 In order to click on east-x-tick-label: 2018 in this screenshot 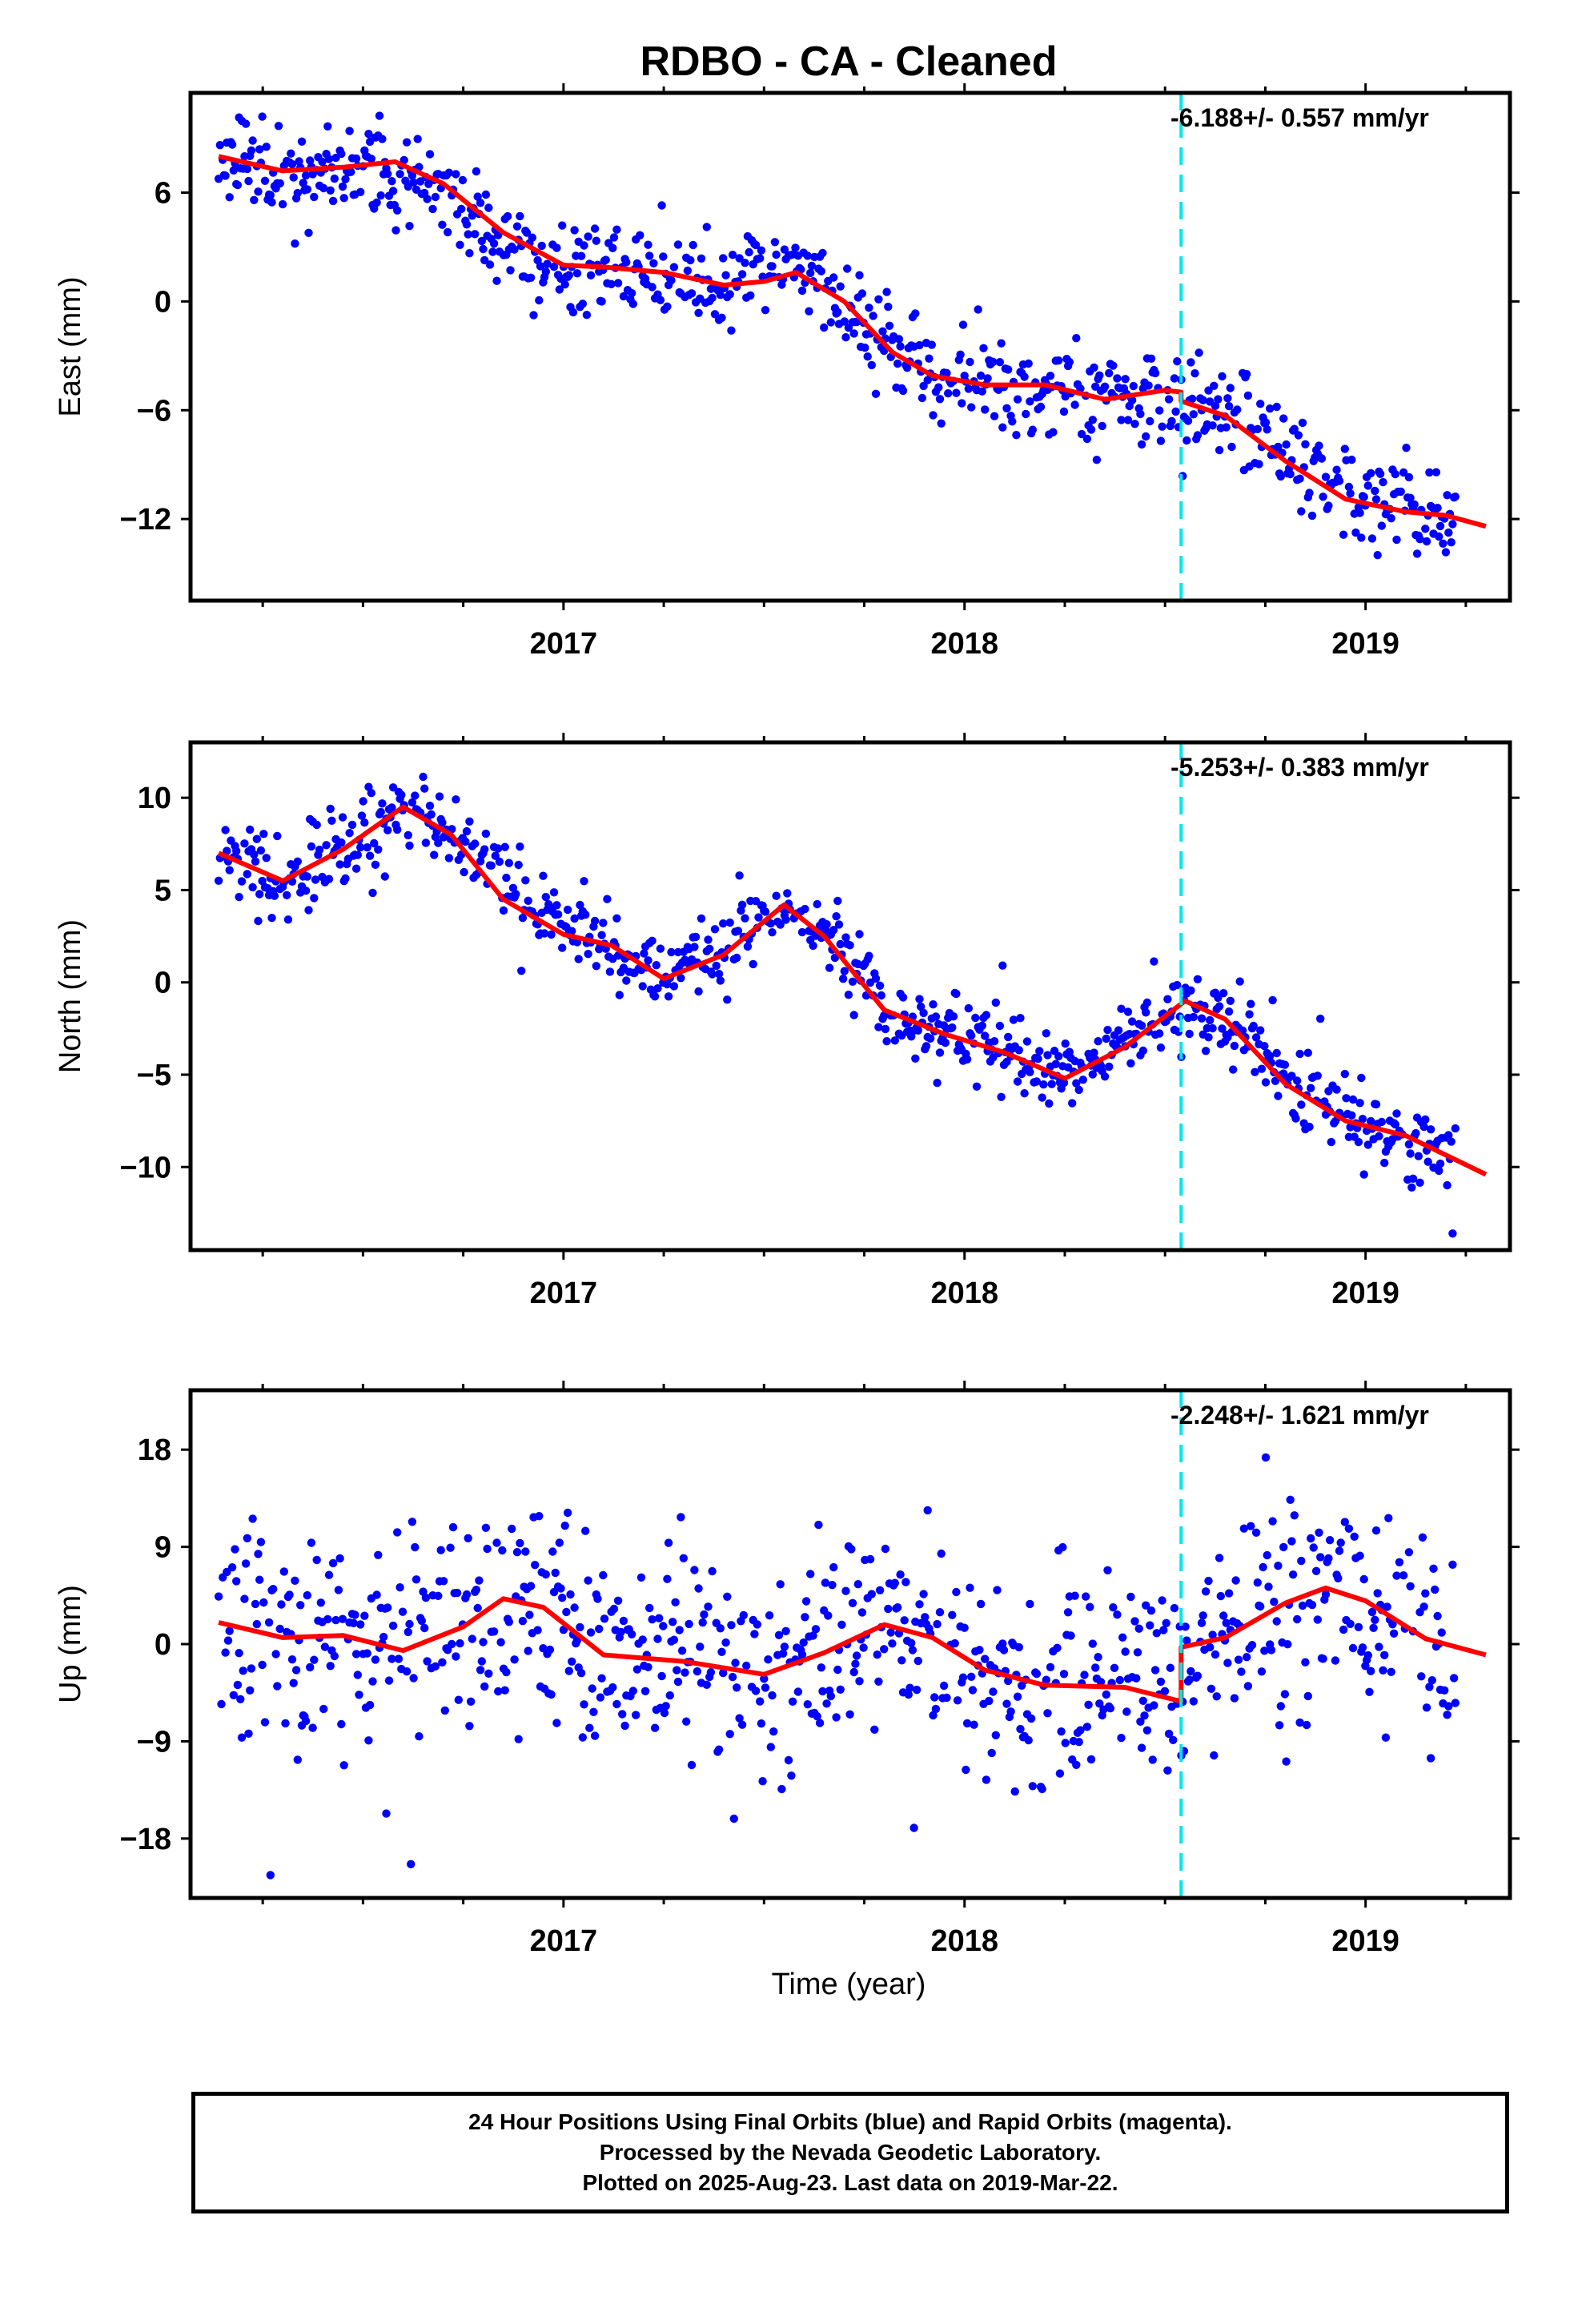, I will do `click(964, 644)`.